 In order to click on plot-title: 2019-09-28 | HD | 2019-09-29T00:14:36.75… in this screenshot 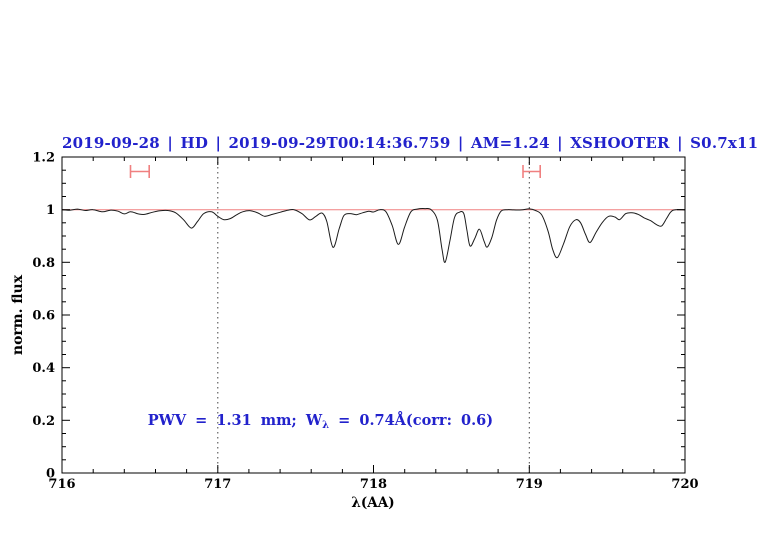, I will do `click(410, 143)`.